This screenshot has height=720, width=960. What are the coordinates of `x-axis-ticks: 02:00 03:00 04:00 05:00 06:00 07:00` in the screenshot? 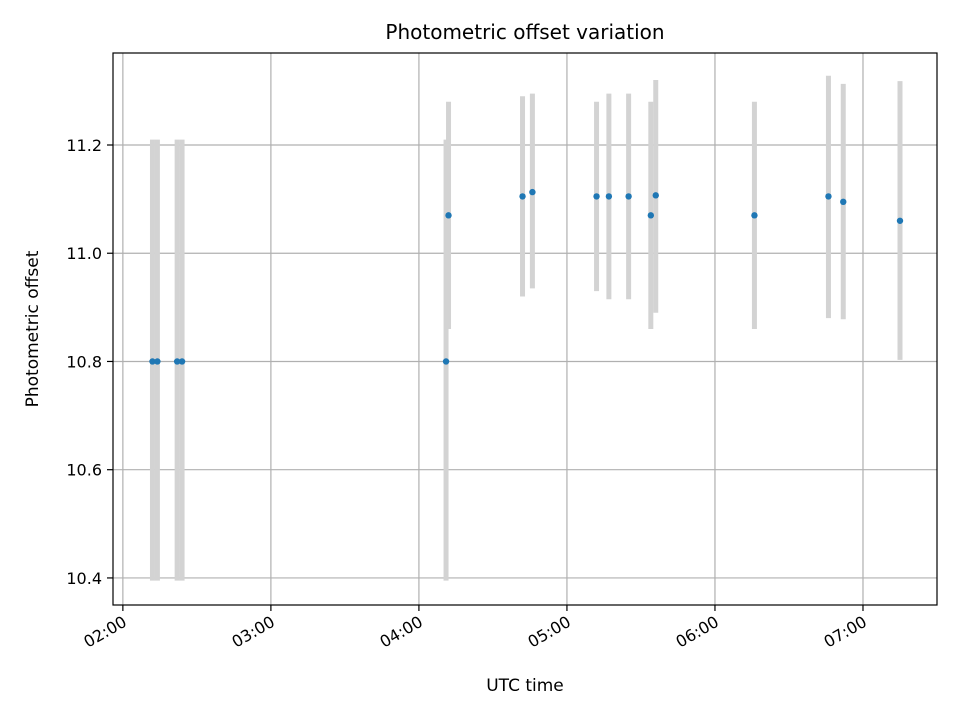 It's located at (475, 628).